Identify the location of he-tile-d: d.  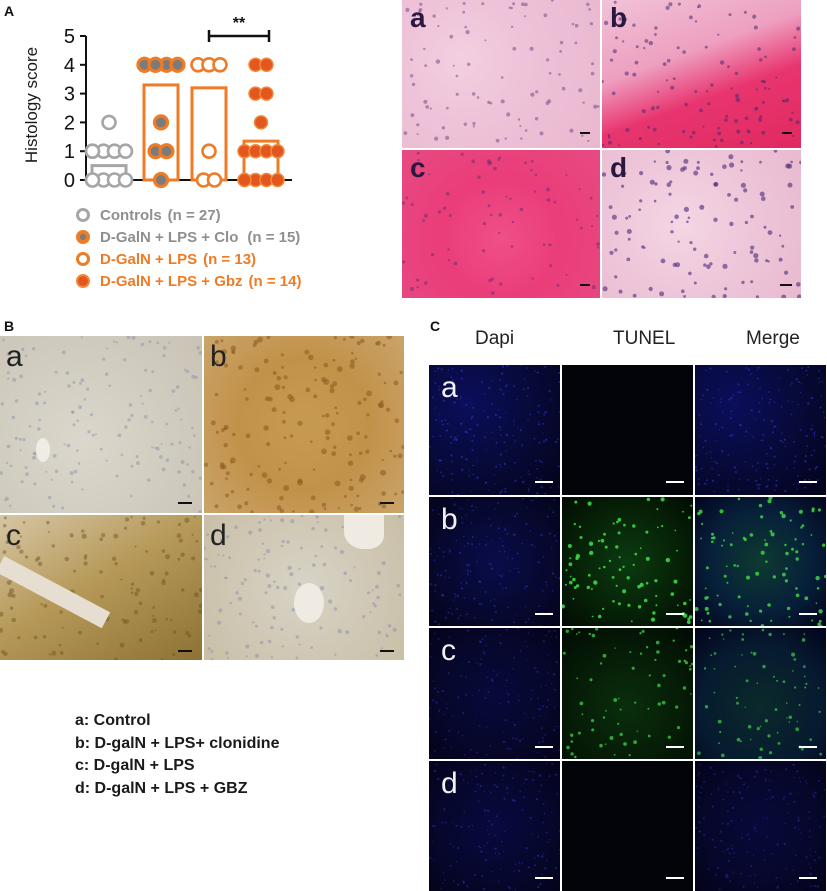
(701, 224).